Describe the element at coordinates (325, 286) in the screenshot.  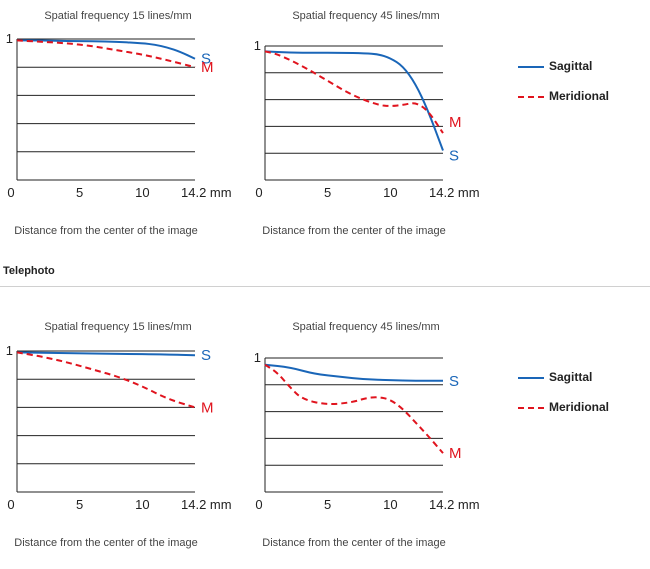
I see `section-divider` at that location.